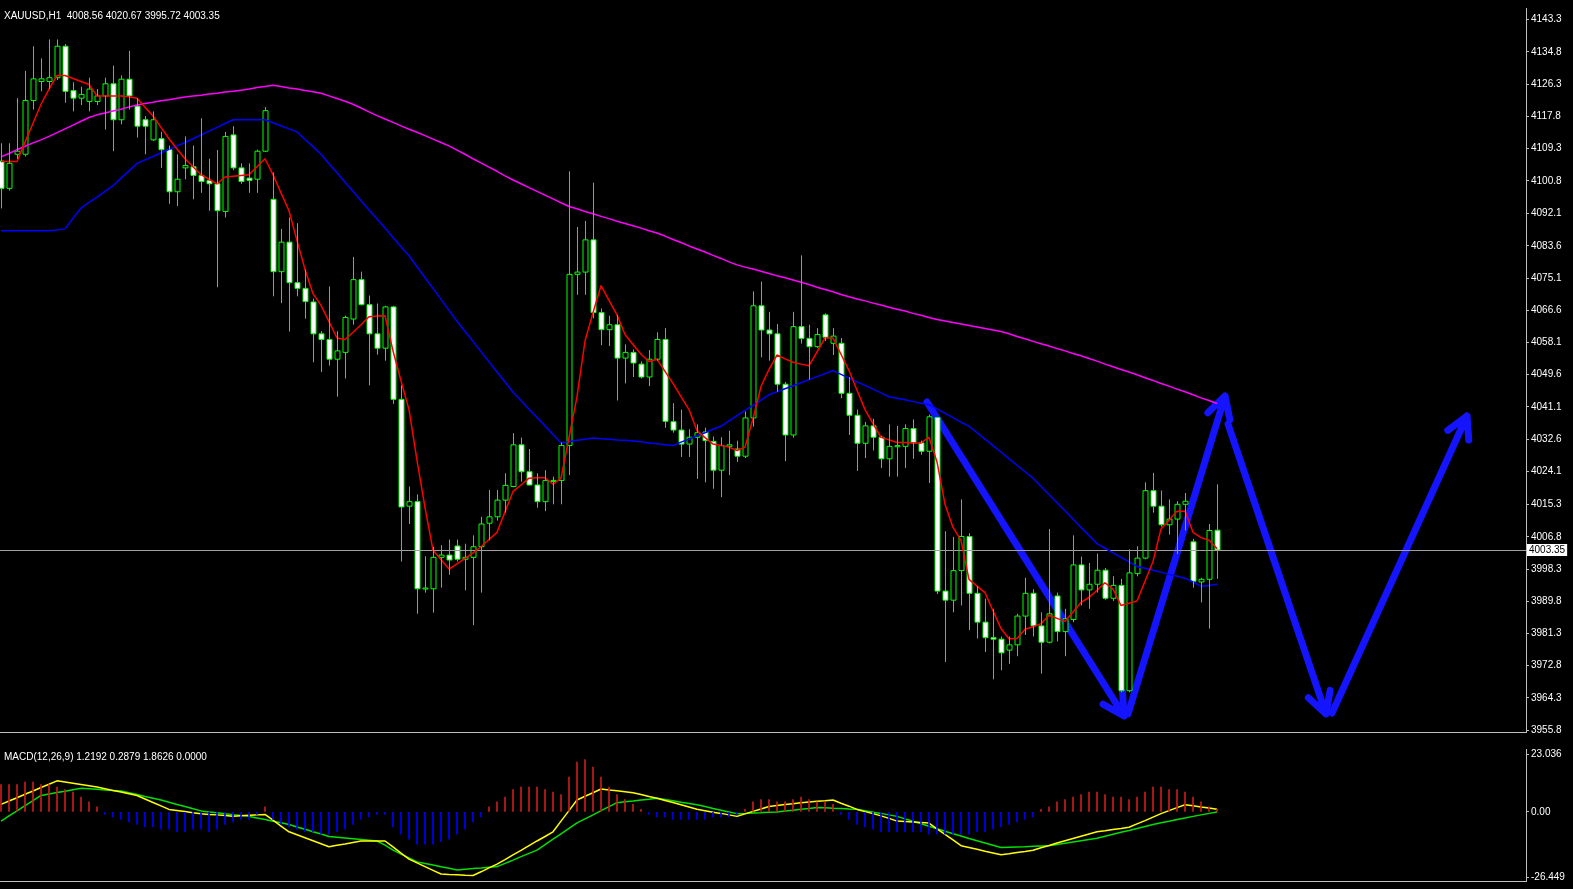  Describe the element at coordinates (112, 15) in the screenshot. I see `chart-title: XAUUSD,H1 4008.56 4020.67 3995.72 4003.35` at that location.